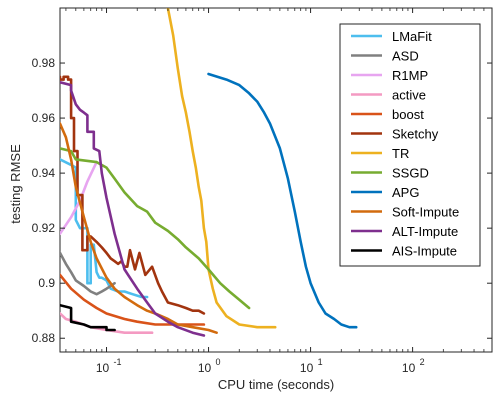 The image size is (504, 400). I want to click on y-tick-label: 0.88, so click(44, 338).